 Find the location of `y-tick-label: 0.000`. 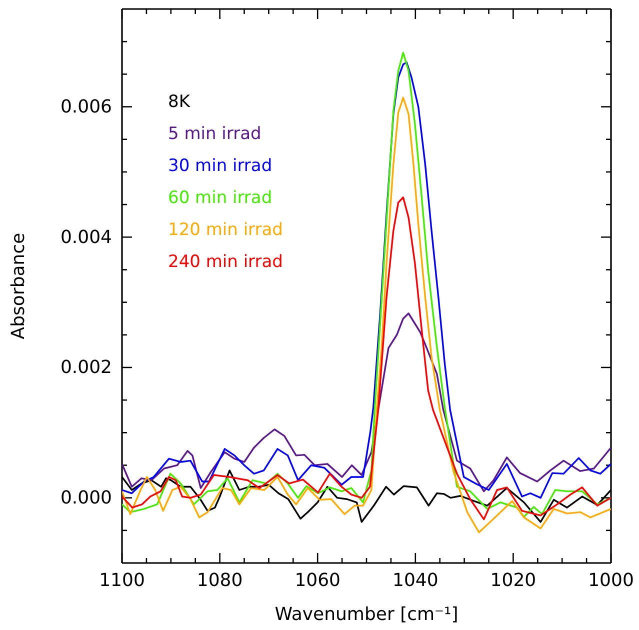

y-tick-label: 0.000 is located at coordinates (86, 498).